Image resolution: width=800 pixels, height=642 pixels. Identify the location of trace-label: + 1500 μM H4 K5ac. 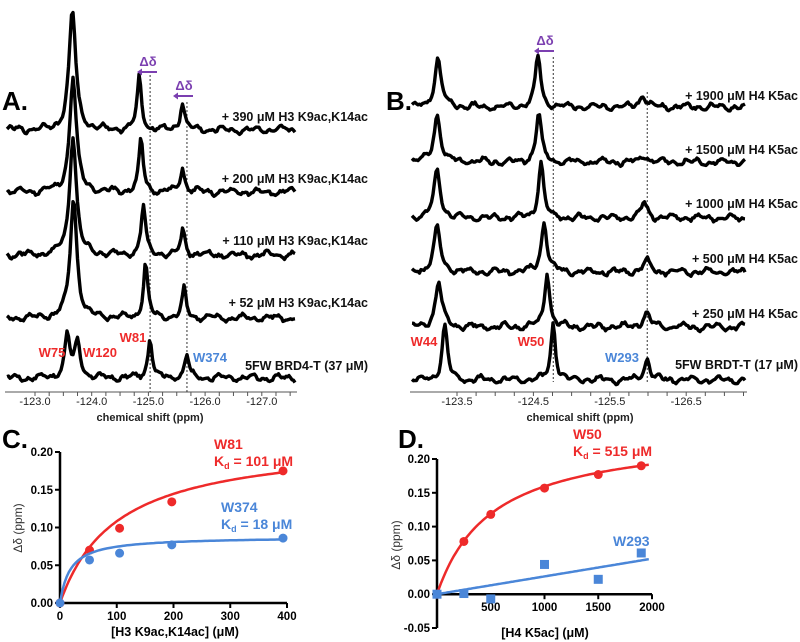
(741, 150).